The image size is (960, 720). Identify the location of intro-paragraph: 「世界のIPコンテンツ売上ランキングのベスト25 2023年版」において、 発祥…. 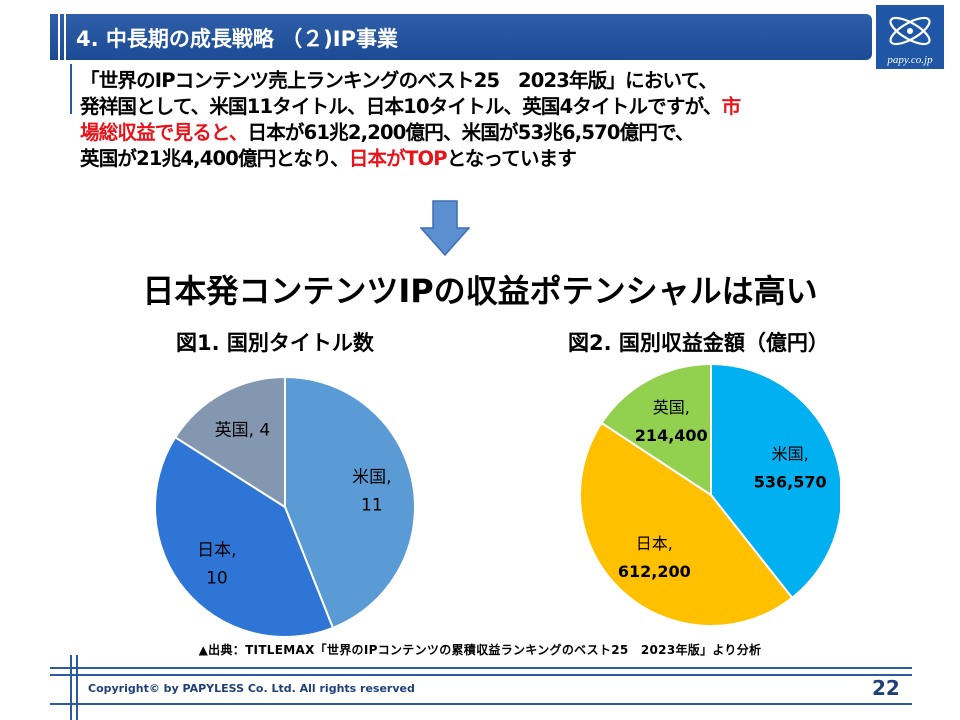
(495, 120).